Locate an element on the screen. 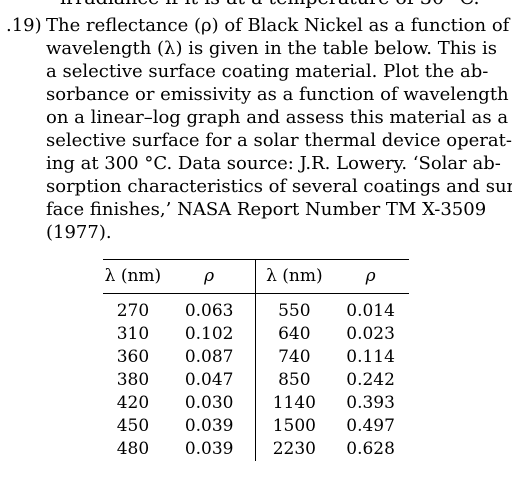 The image size is (512, 486). table-row: 270 0.063 550 0.014 is located at coordinates (256, 308).